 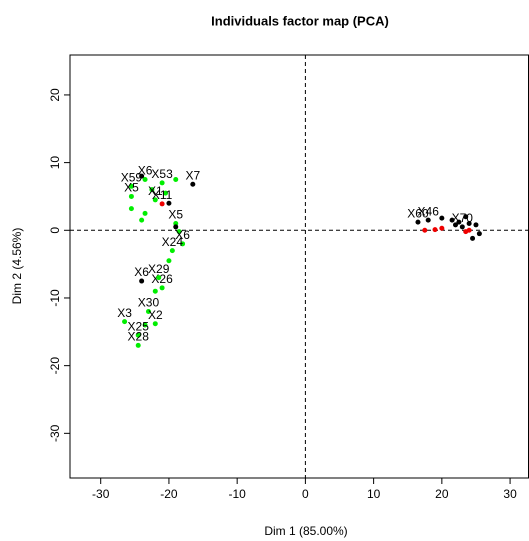 I want to click on point-label: X28, so click(x=139, y=337).